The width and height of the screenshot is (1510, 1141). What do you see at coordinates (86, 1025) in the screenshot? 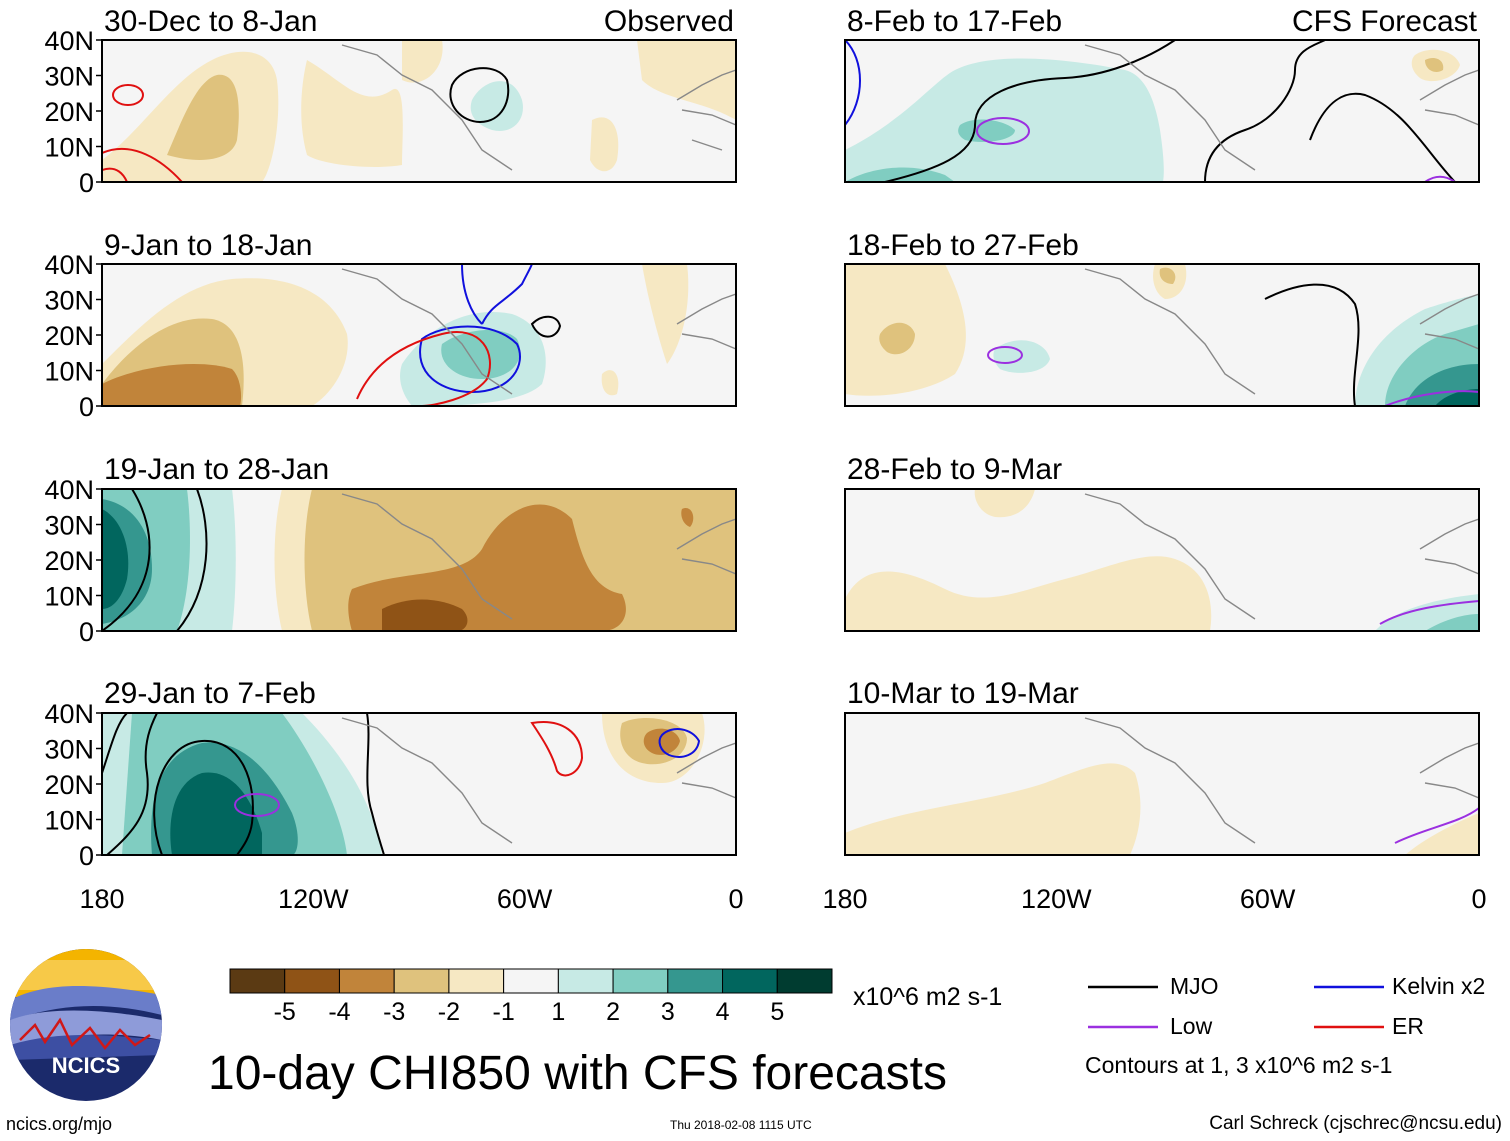
I see `ncics-logo: NCICS` at bounding box center [86, 1025].